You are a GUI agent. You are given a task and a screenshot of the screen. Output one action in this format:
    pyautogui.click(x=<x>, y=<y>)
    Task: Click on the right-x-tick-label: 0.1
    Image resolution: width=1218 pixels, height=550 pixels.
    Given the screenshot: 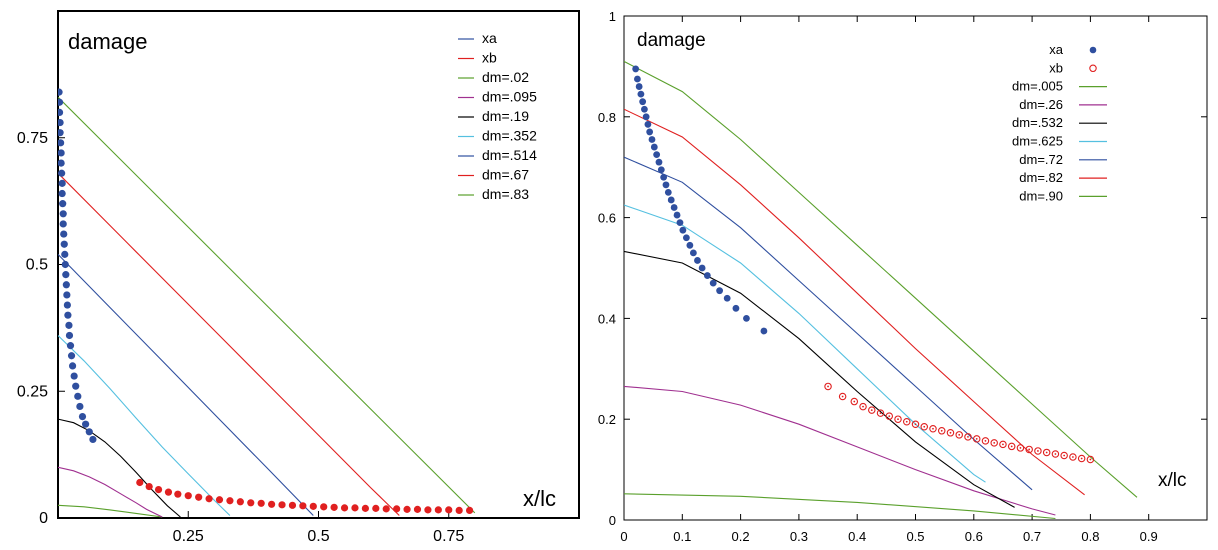 What is the action you would take?
    pyautogui.click(x=682, y=536)
    